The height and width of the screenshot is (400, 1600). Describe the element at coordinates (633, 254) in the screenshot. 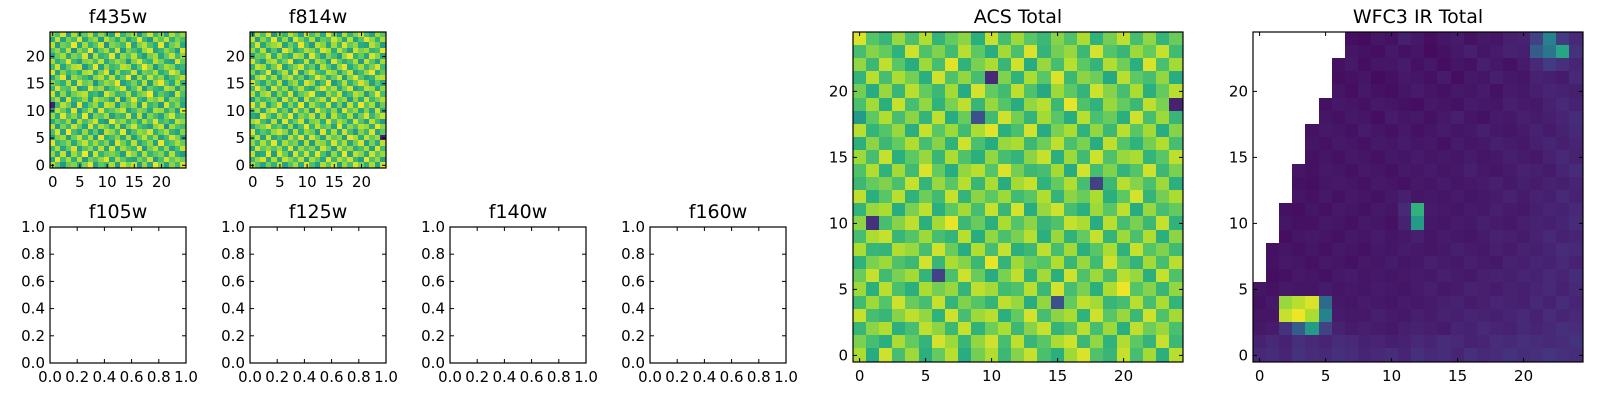

I see `y-tick-label: 0.8` at that location.